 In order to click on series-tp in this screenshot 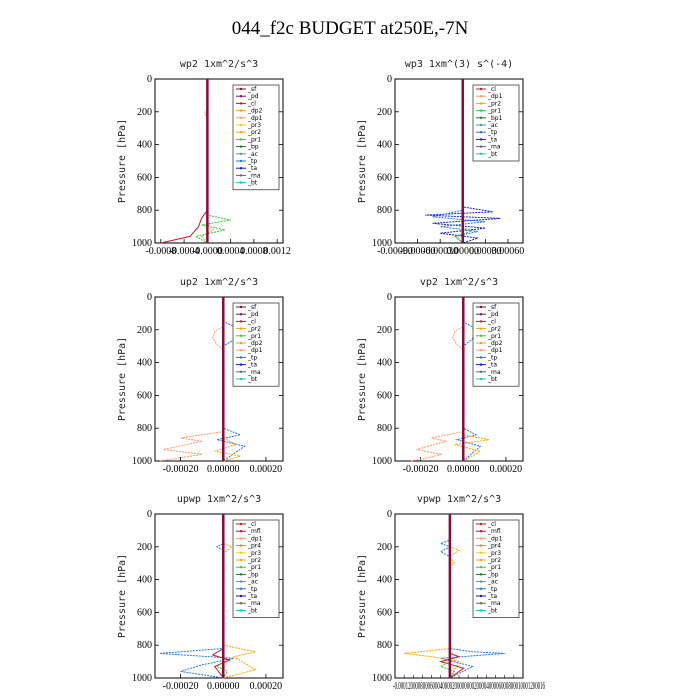, I will do `click(197, 596)`.